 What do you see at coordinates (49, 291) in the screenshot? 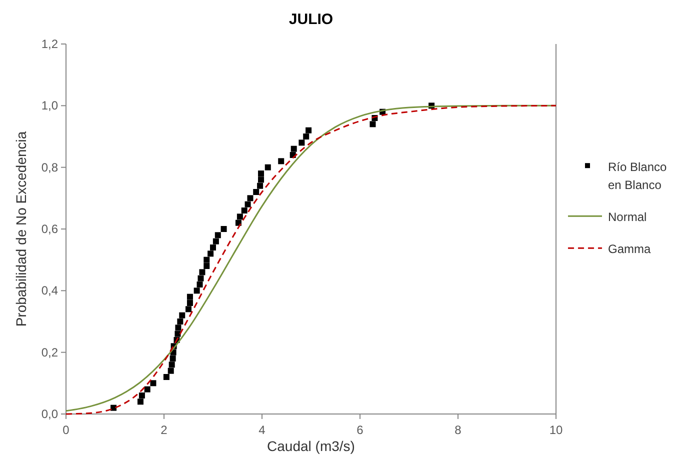
I see `y-tick-label: 0,4` at bounding box center [49, 291].